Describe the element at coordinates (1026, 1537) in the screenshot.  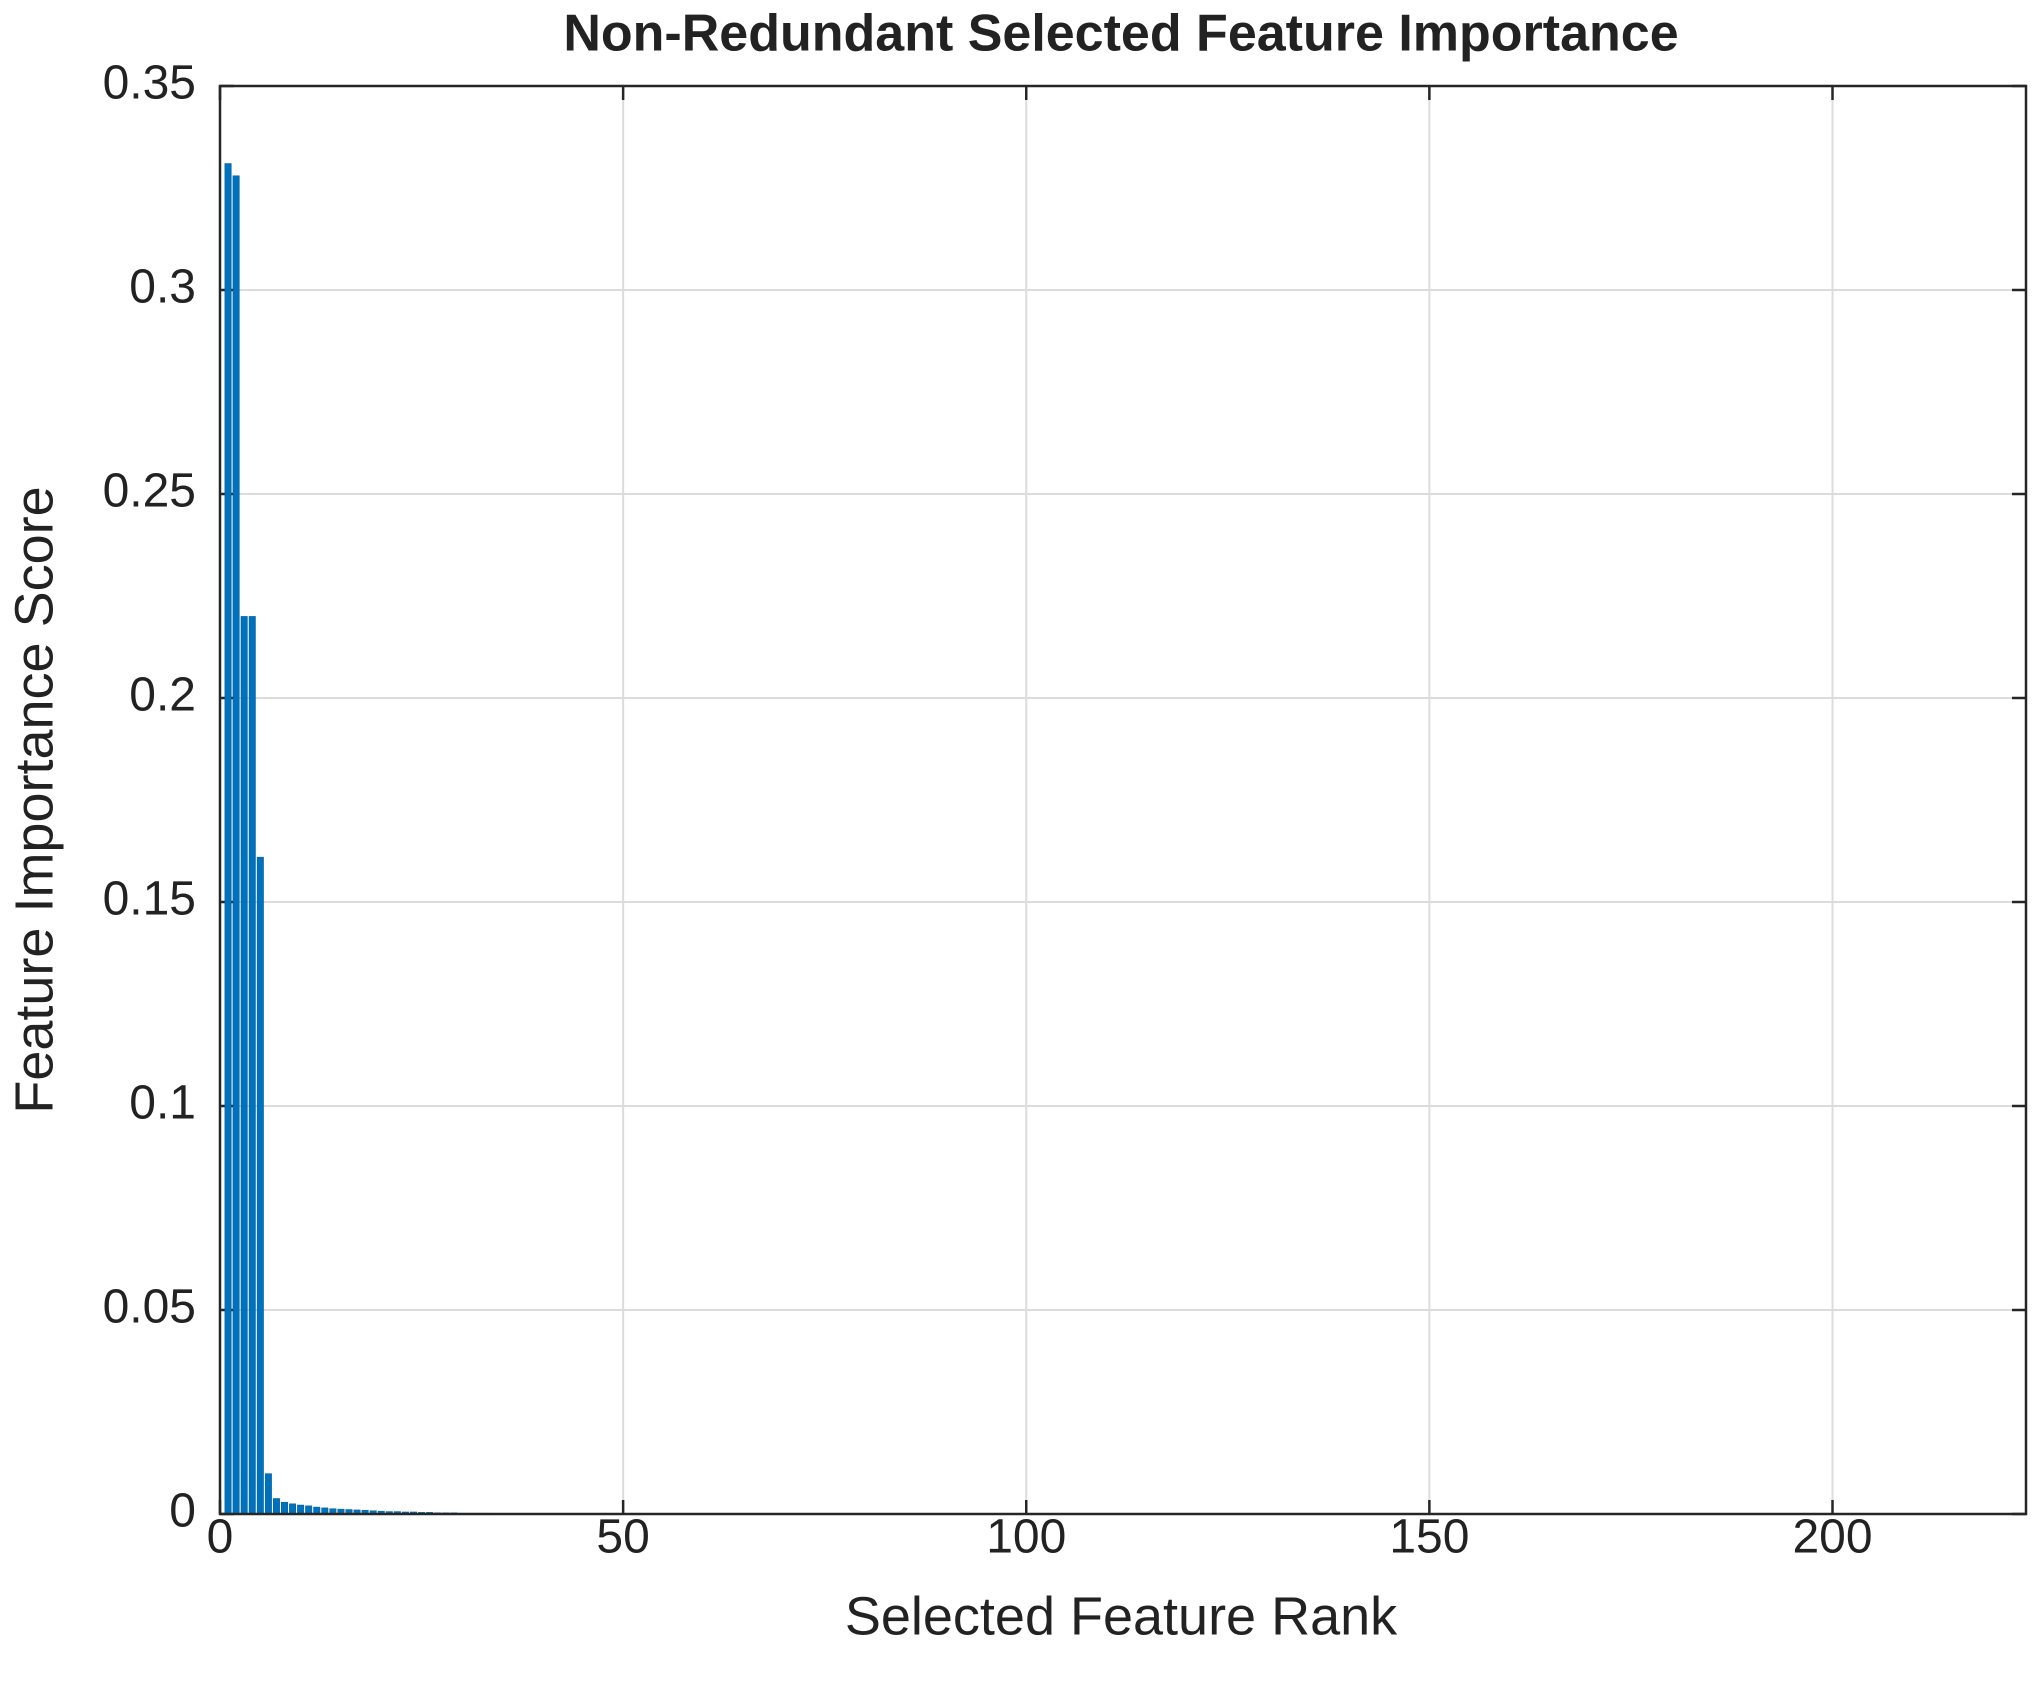
I see `x-tick-label: 100` at that location.